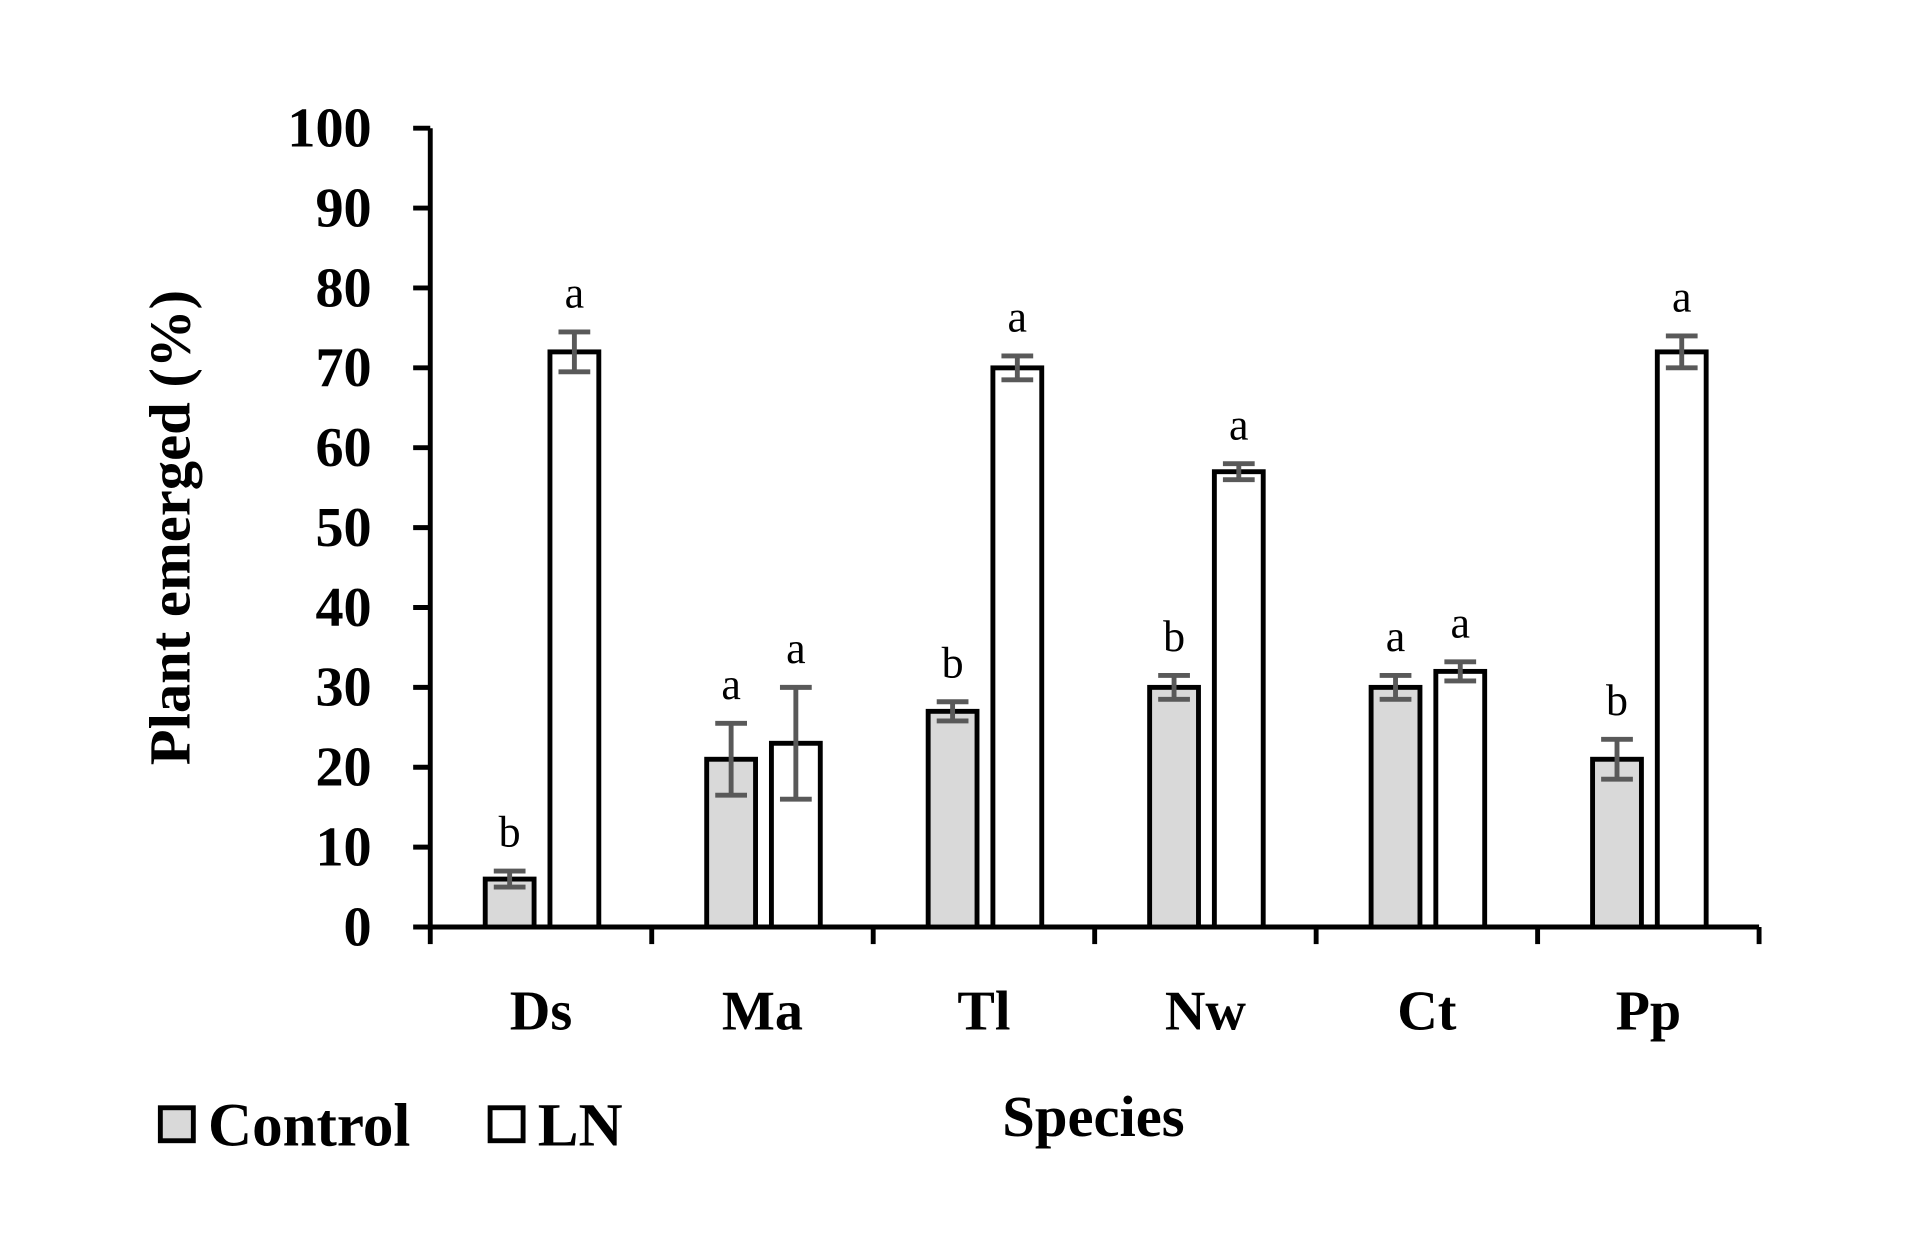  Describe the element at coordinates (762, 1012) in the screenshot. I see `category-label: Ma` at that location.